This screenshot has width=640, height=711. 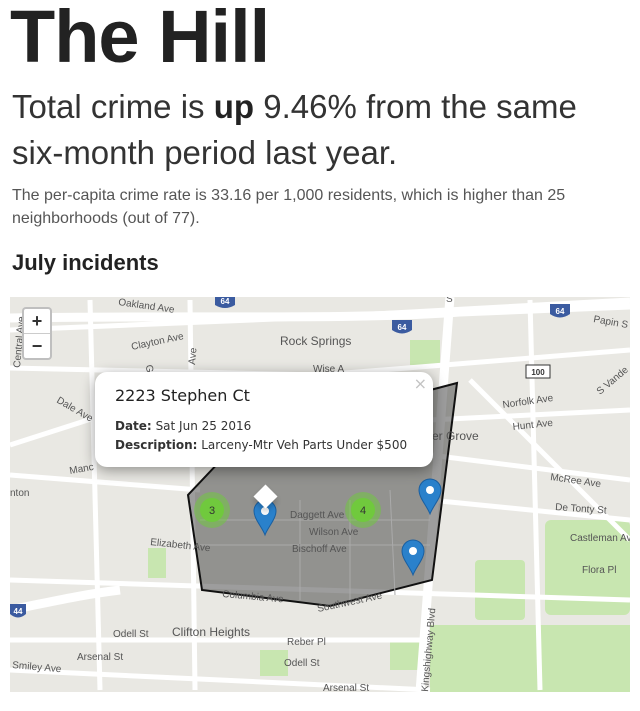 What do you see at coordinates (455, 436) in the screenshot?
I see `street-label: er Grove` at bounding box center [455, 436].